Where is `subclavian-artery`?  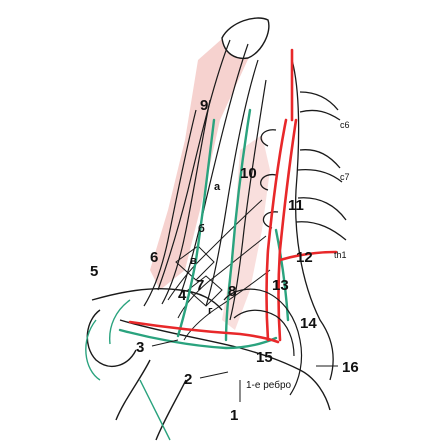
subclavian-artery is located at coordinates (204, 332).